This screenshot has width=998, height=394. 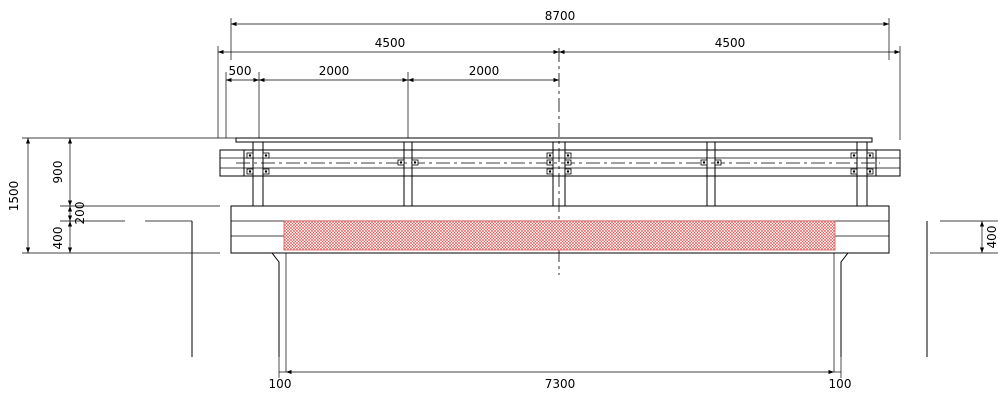 What do you see at coordinates (560, 16) in the screenshot?
I see `dim-overall-width: 8700` at bounding box center [560, 16].